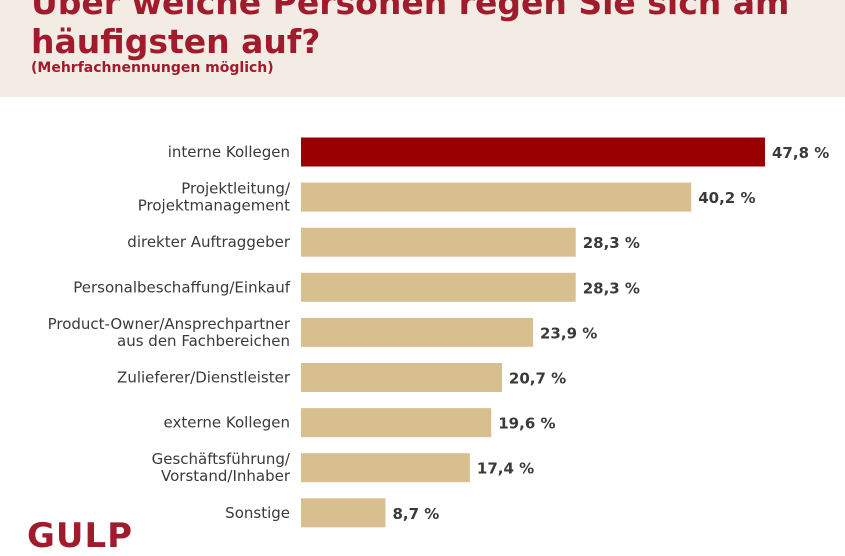 The height and width of the screenshot is (556, 845). Describe the element at coordinates (236, 189) in the screenshot. I see `category-label-1-line-0: Projektleitung/` at that location.